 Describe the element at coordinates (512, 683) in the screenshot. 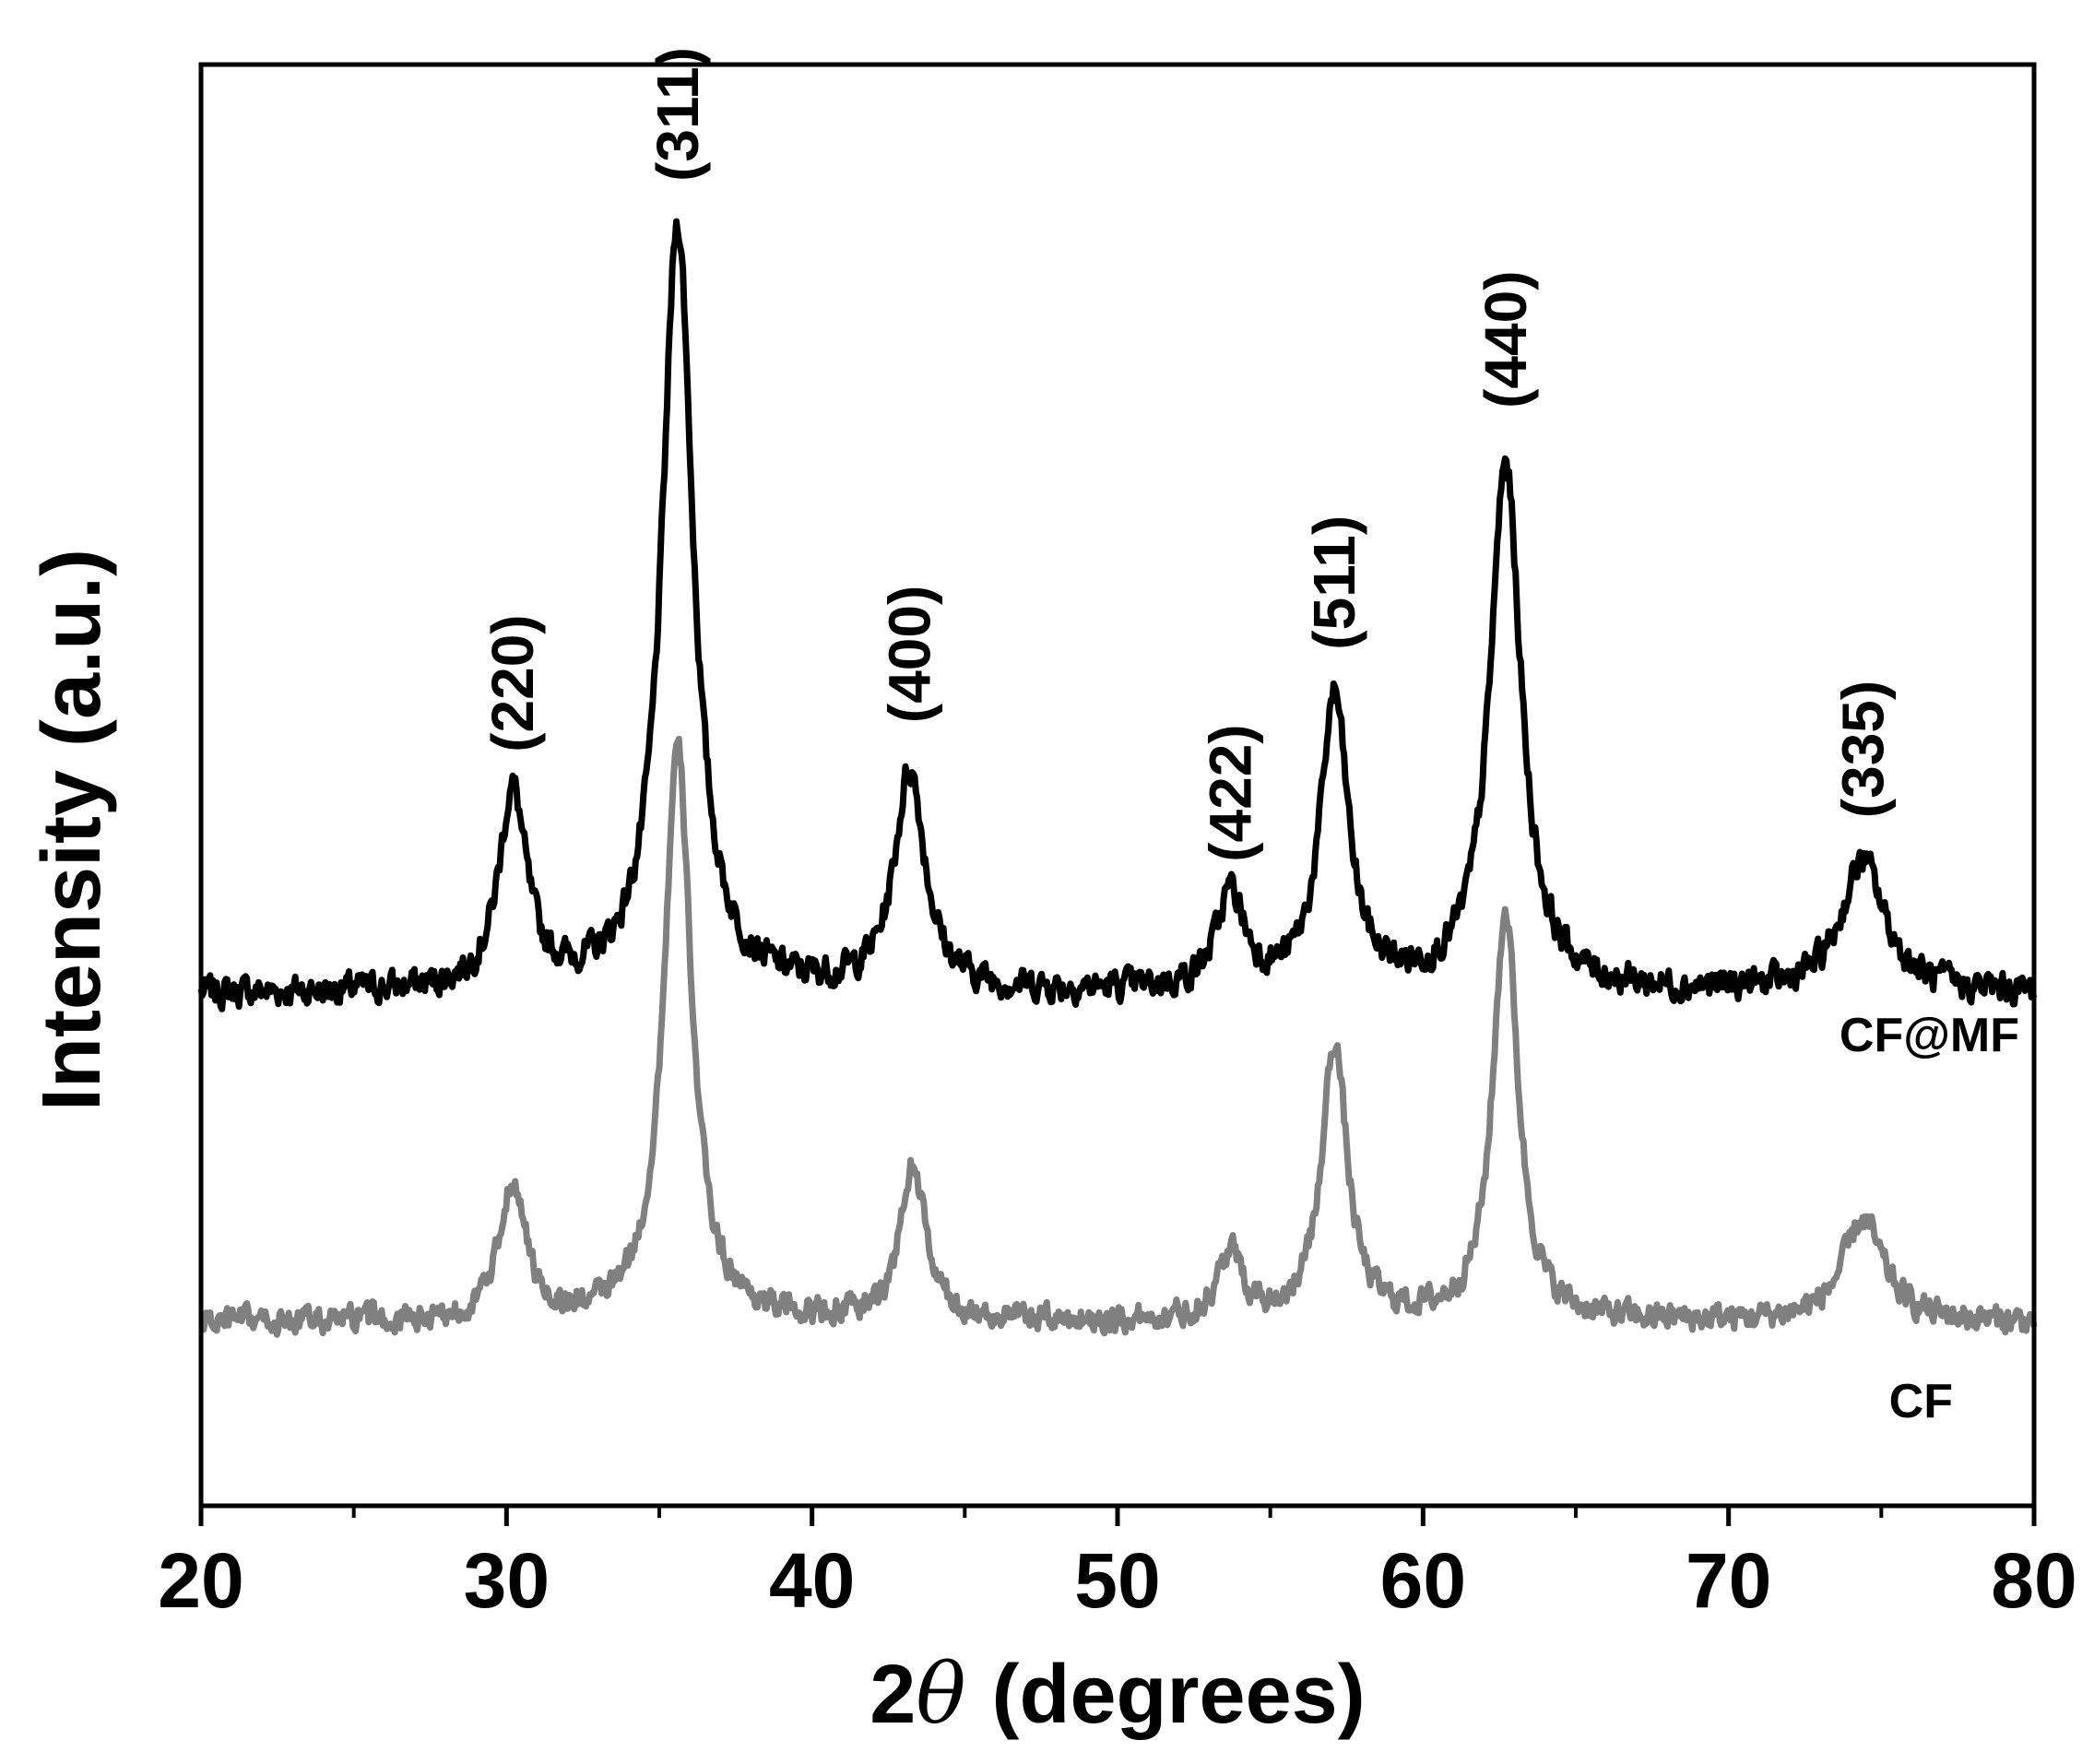

I see `peak-label: (220)` at that location.